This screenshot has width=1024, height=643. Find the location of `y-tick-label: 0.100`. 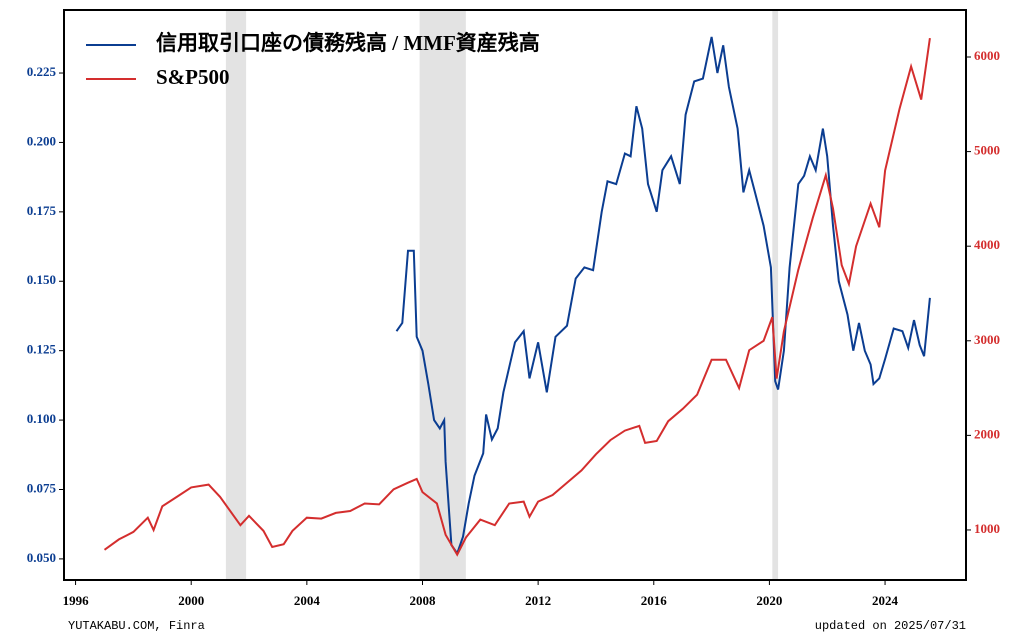

y-tick-label: 0.100 is located at coordinates (41, 418).